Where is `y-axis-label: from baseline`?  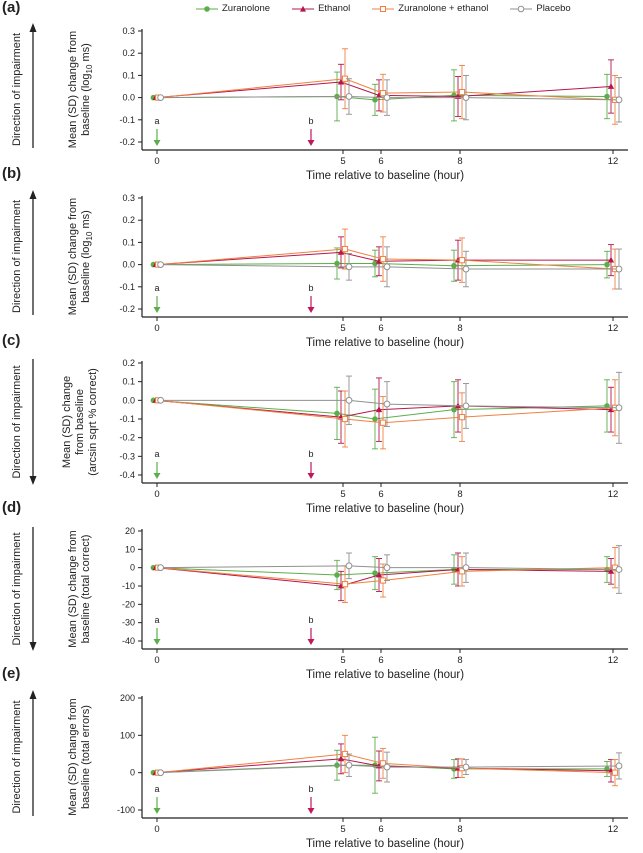
y-axis-label: from baseline is located at coordinates (80, 422).